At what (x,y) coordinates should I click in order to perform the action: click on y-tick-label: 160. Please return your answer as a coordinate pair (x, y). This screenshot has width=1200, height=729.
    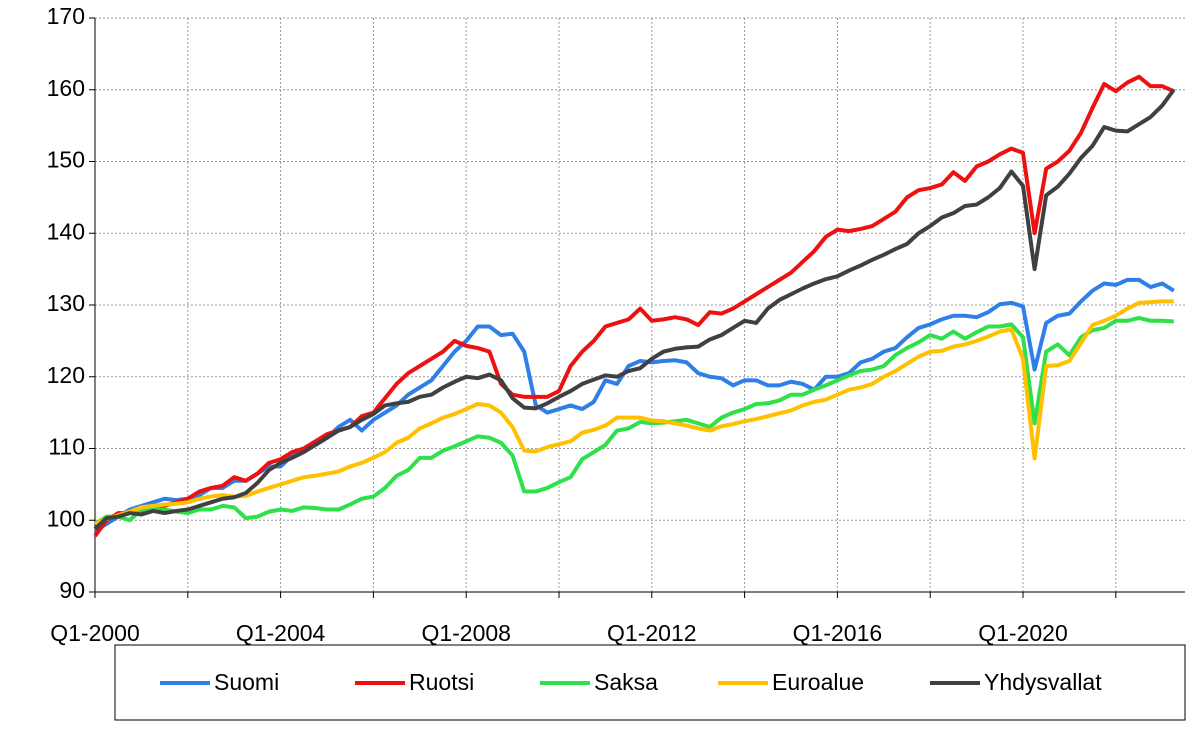
    Looking at the image, I should click on (66, 88).